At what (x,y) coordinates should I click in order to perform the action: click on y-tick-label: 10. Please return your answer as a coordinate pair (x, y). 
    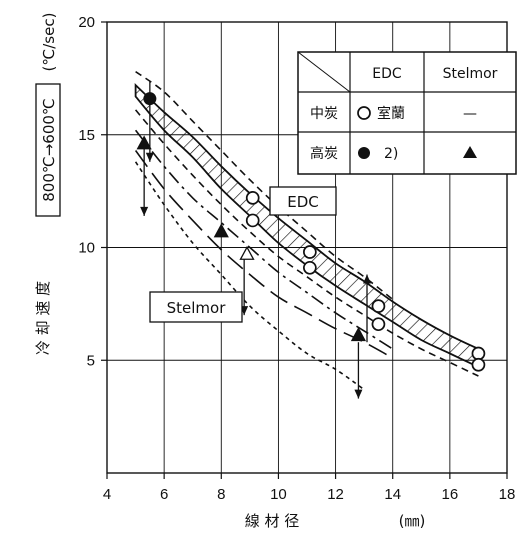
    Looking at the image, I should click on (86, 248).